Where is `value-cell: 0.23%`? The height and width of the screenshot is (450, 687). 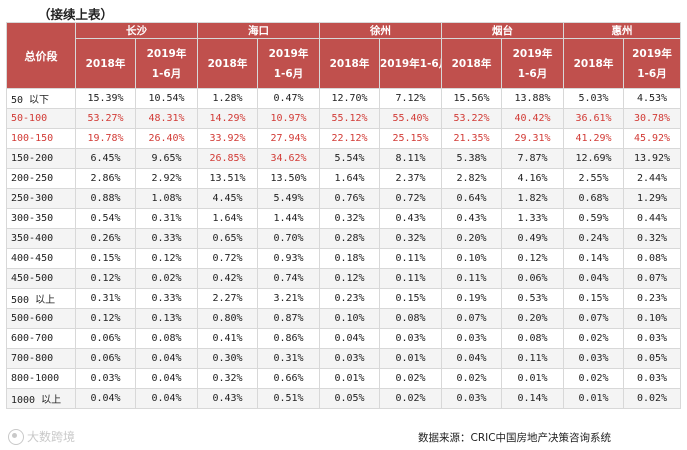 value-cell: 0.23% is located at coordinates (349, 298).